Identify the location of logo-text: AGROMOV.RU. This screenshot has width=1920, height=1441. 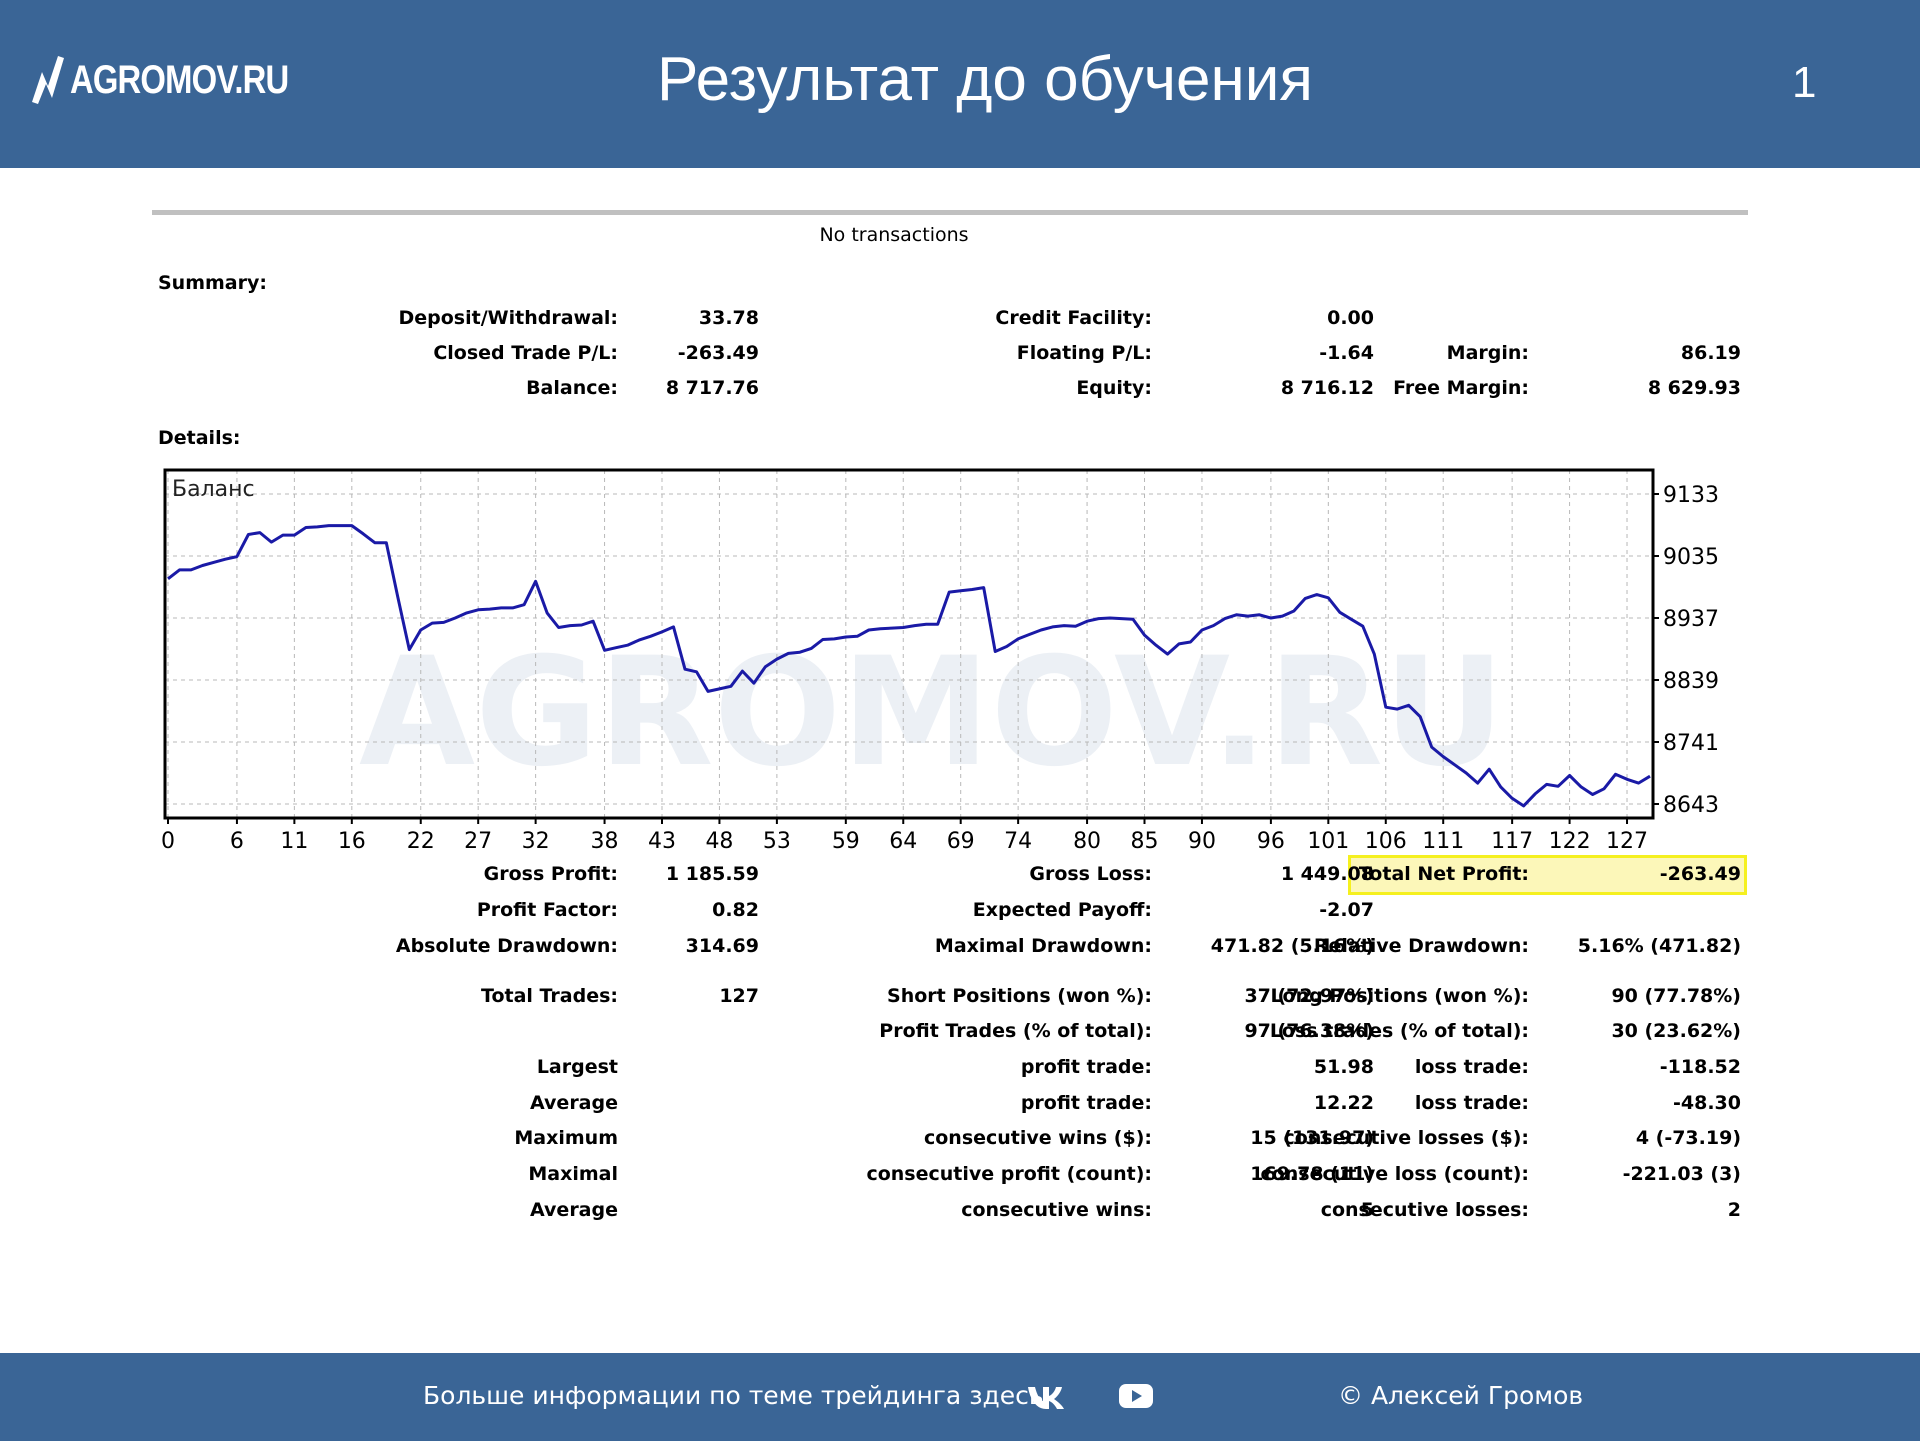
(179, 79).